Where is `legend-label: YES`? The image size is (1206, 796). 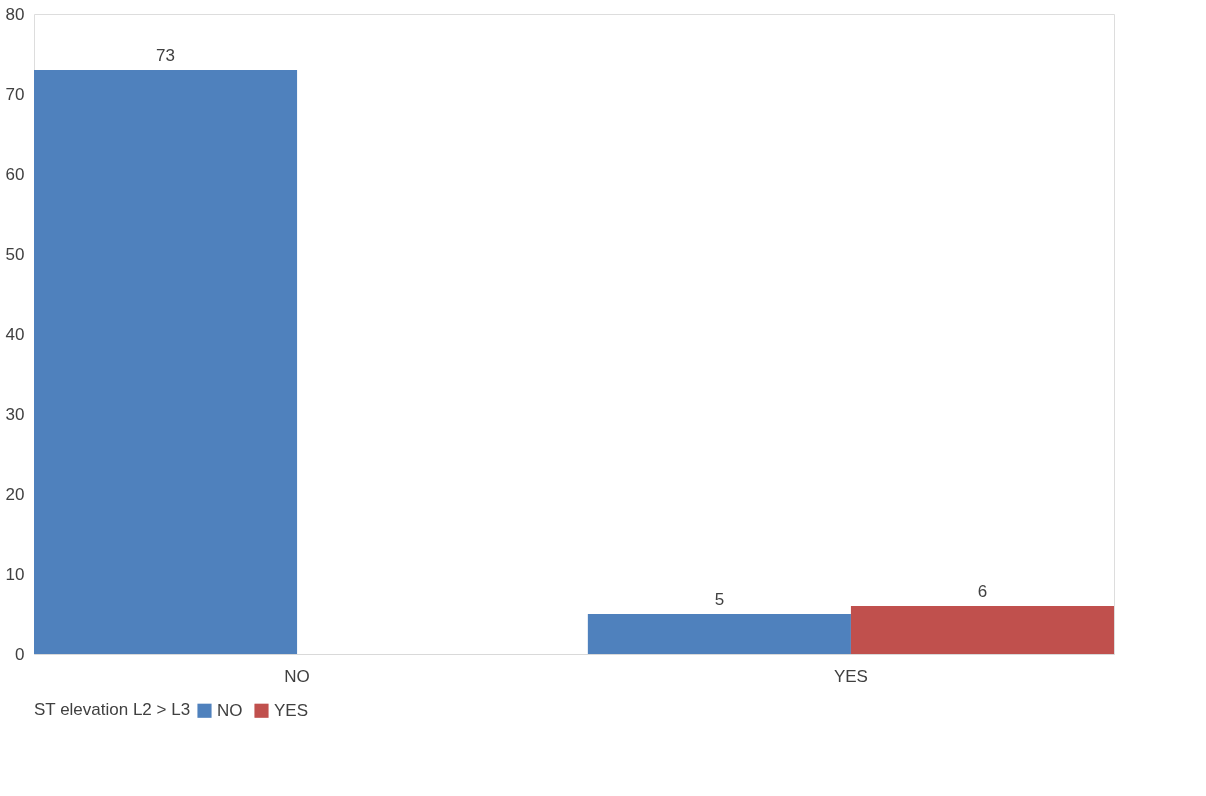
legend-label: YES is located at coordinates (291, 710).